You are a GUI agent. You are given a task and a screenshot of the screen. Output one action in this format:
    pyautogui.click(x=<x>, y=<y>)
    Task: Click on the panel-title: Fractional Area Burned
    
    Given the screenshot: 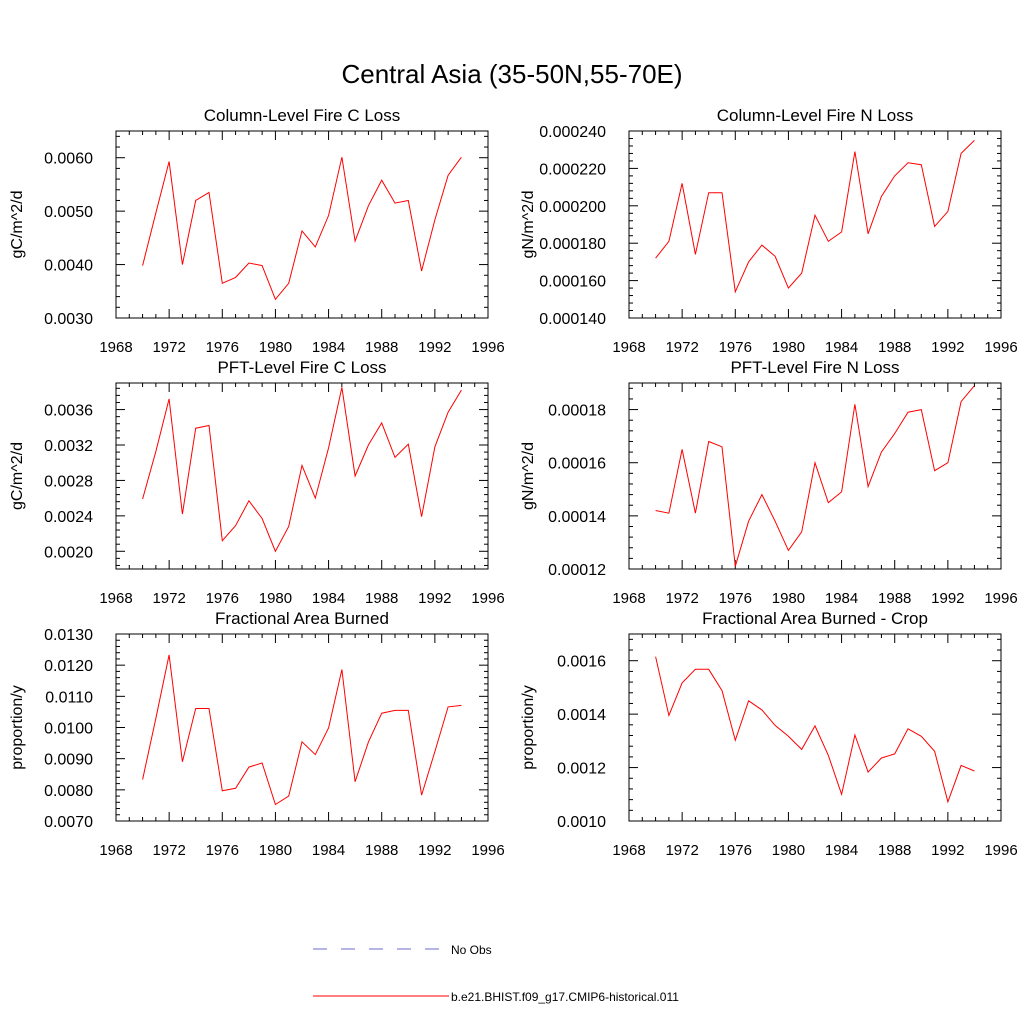 What is the action you would take?
    pyautogui.click(x=302, y=618)
    